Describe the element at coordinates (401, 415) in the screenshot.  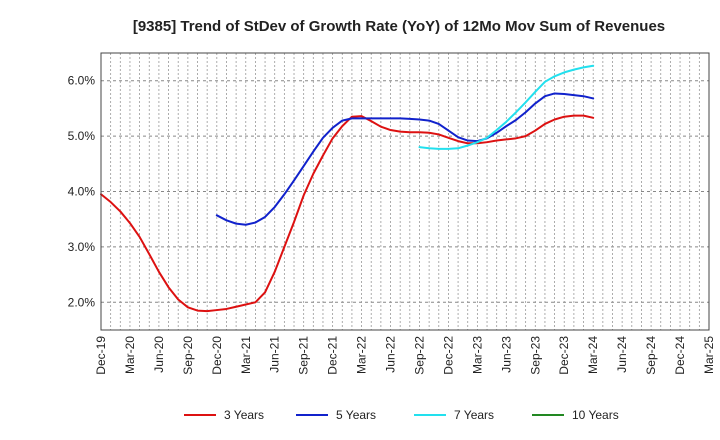
I see `legend: 3 Years 5 Years 7 Years 10 Years` at that location.